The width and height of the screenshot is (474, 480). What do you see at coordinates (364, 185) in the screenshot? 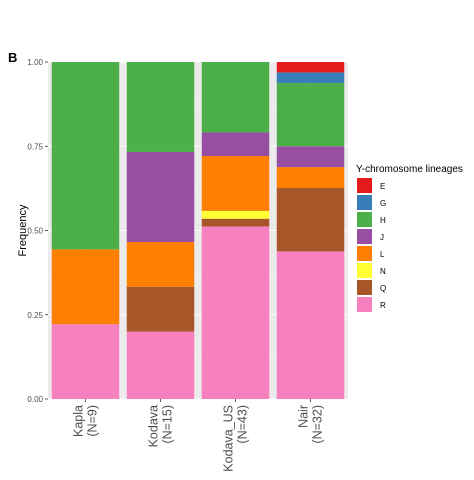
I see `legend-key-e` at bounding box center [364, 185].